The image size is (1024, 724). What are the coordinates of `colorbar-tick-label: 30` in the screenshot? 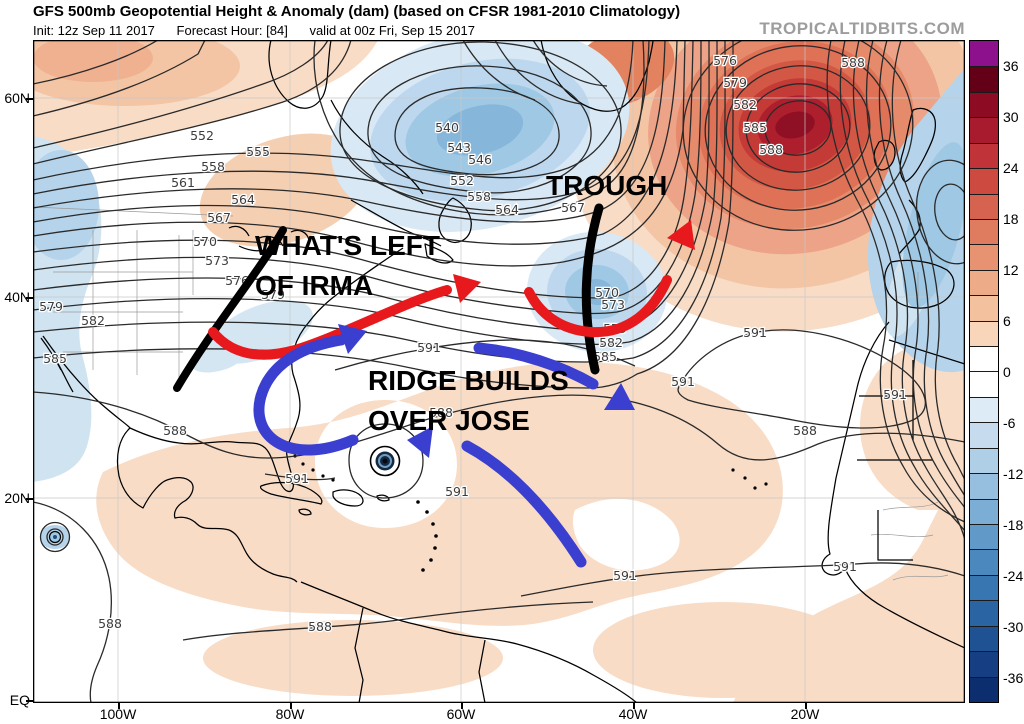 It's located at (1011, 116).